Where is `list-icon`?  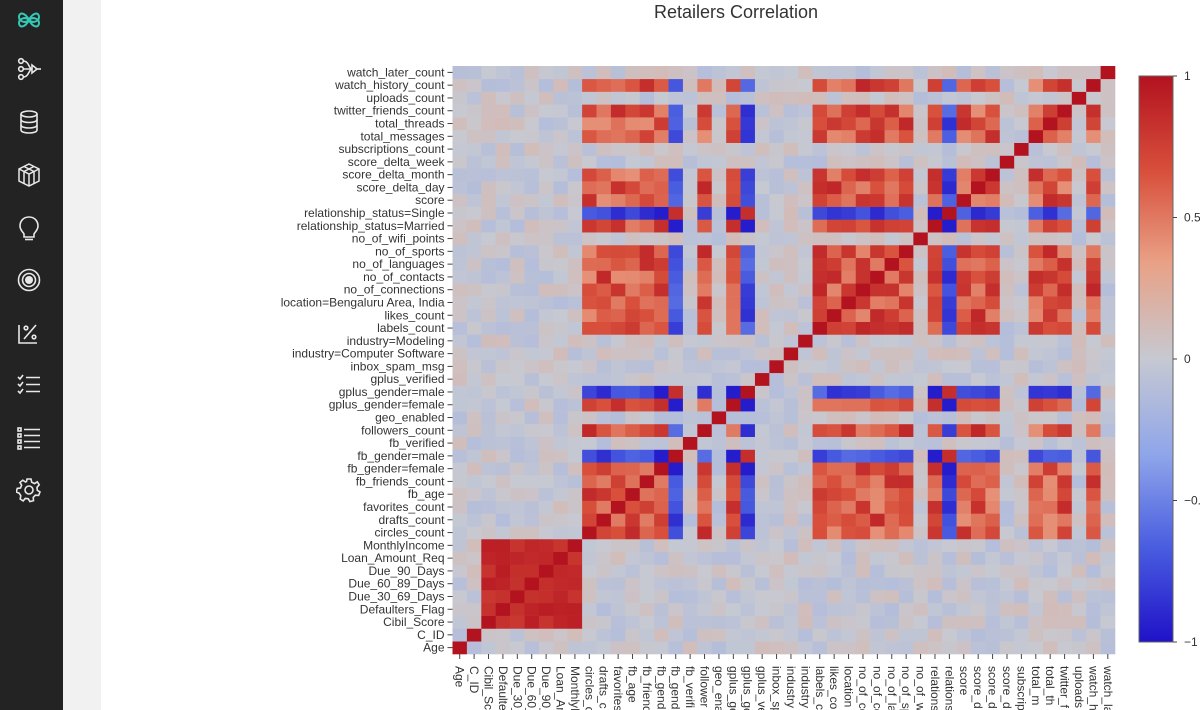 list-icon is located at coordinates (29, 438).